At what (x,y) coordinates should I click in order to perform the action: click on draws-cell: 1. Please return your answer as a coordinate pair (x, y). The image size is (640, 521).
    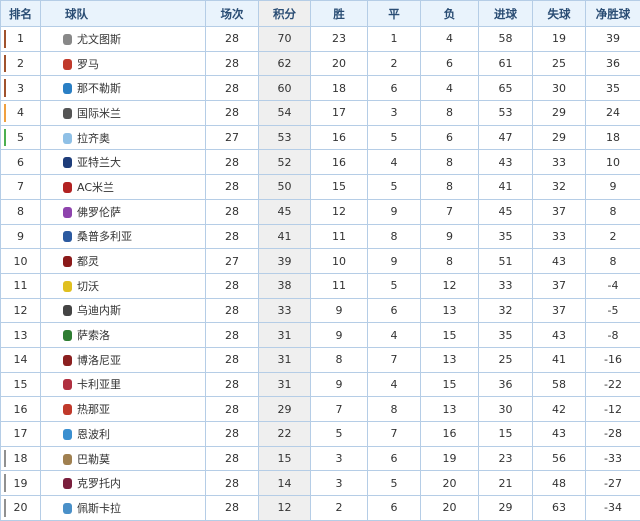
    Looking at the image, I should click on (394, 39).